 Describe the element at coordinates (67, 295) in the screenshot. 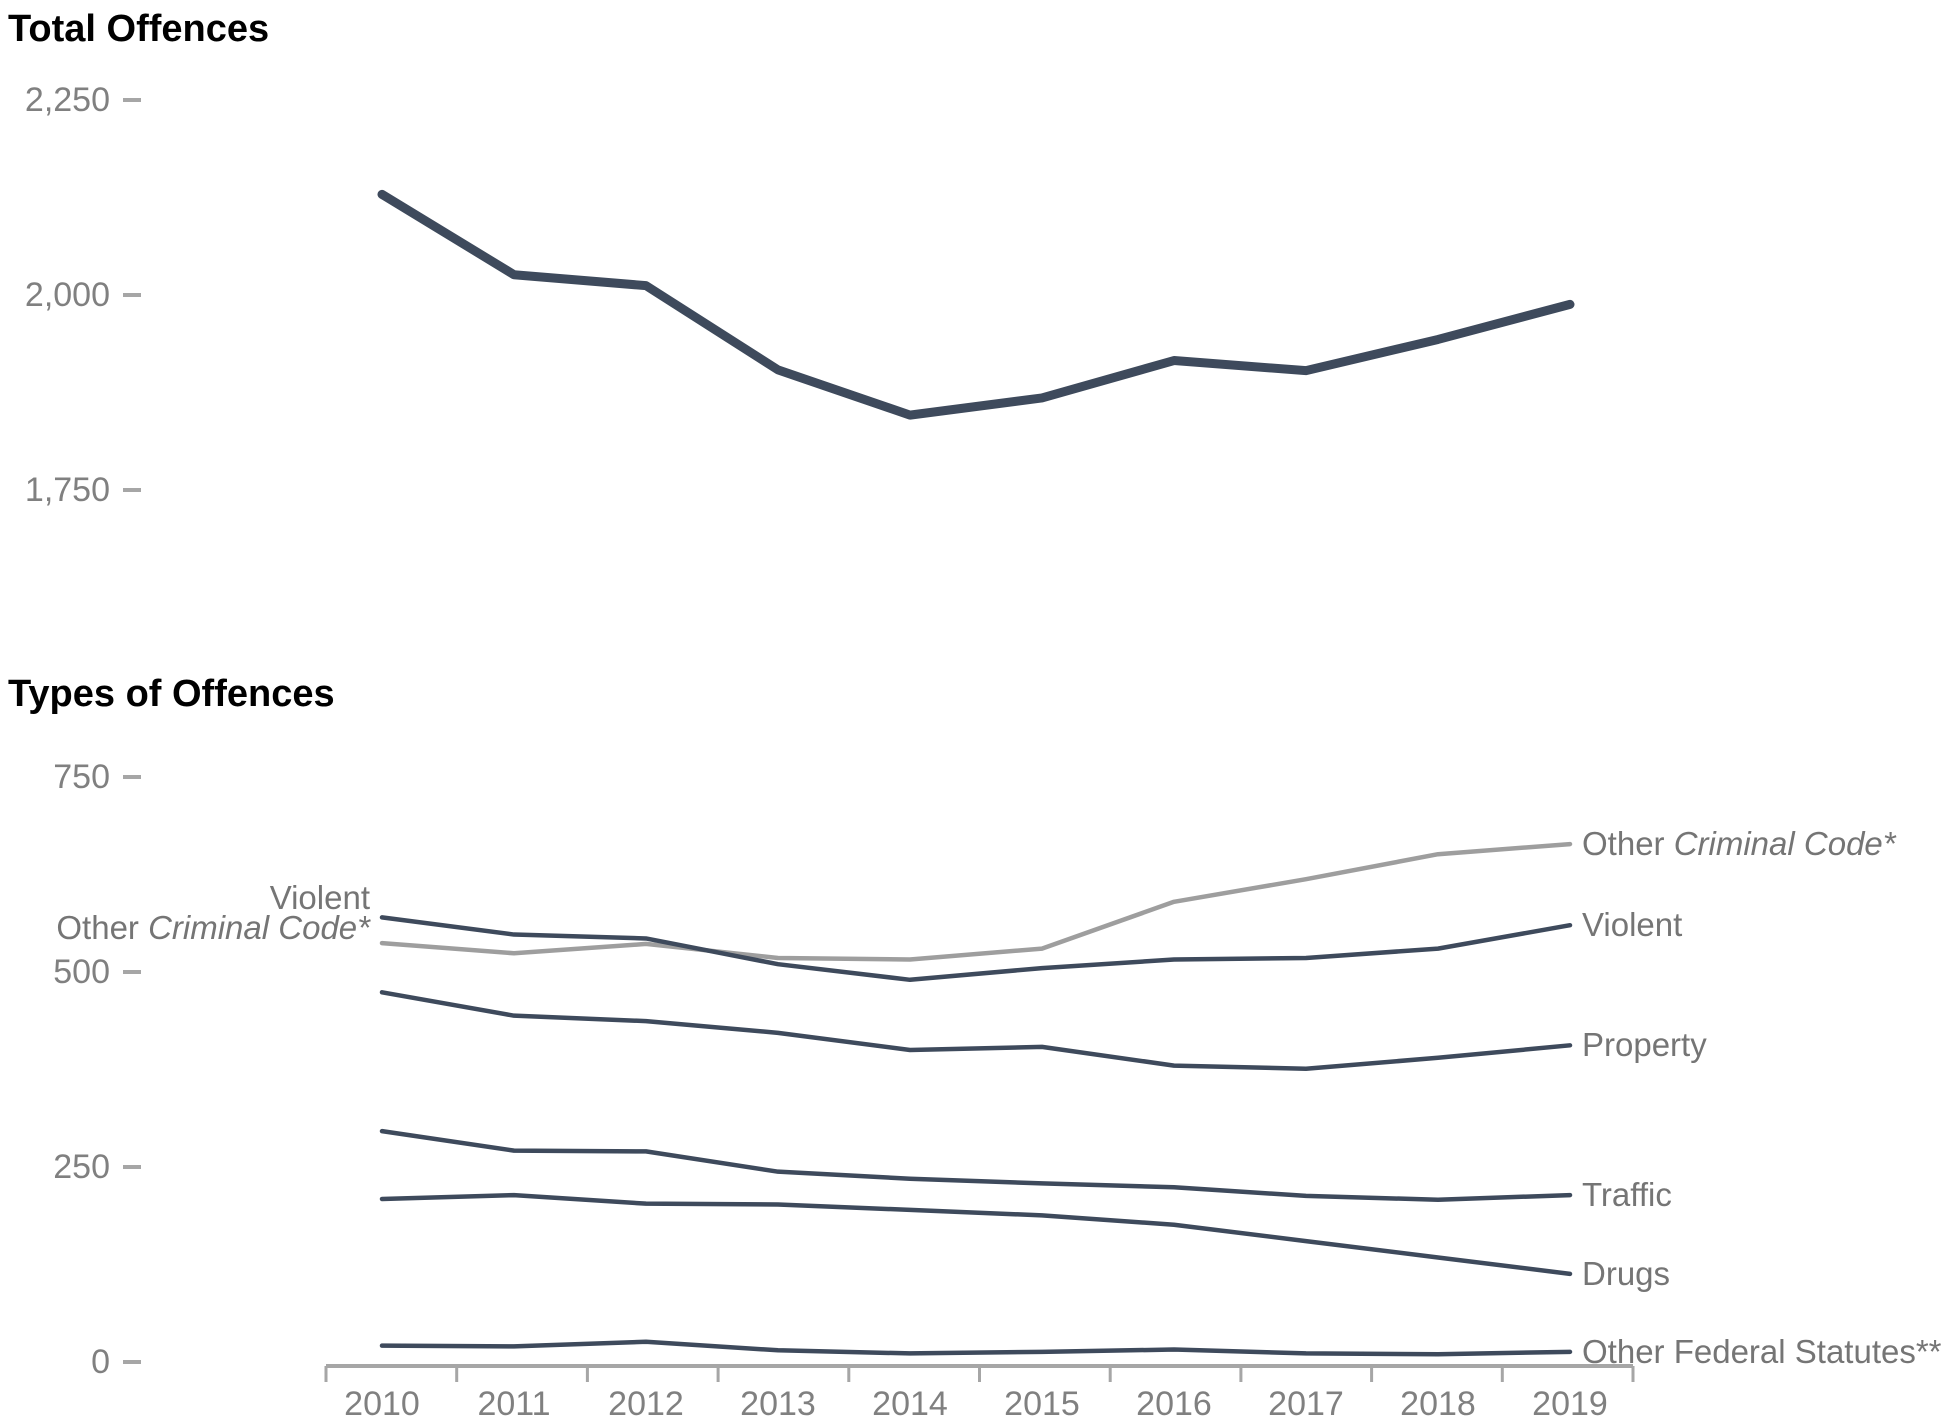

I see `y-tick-label-total-offences-2-000: 2,000` at that location.